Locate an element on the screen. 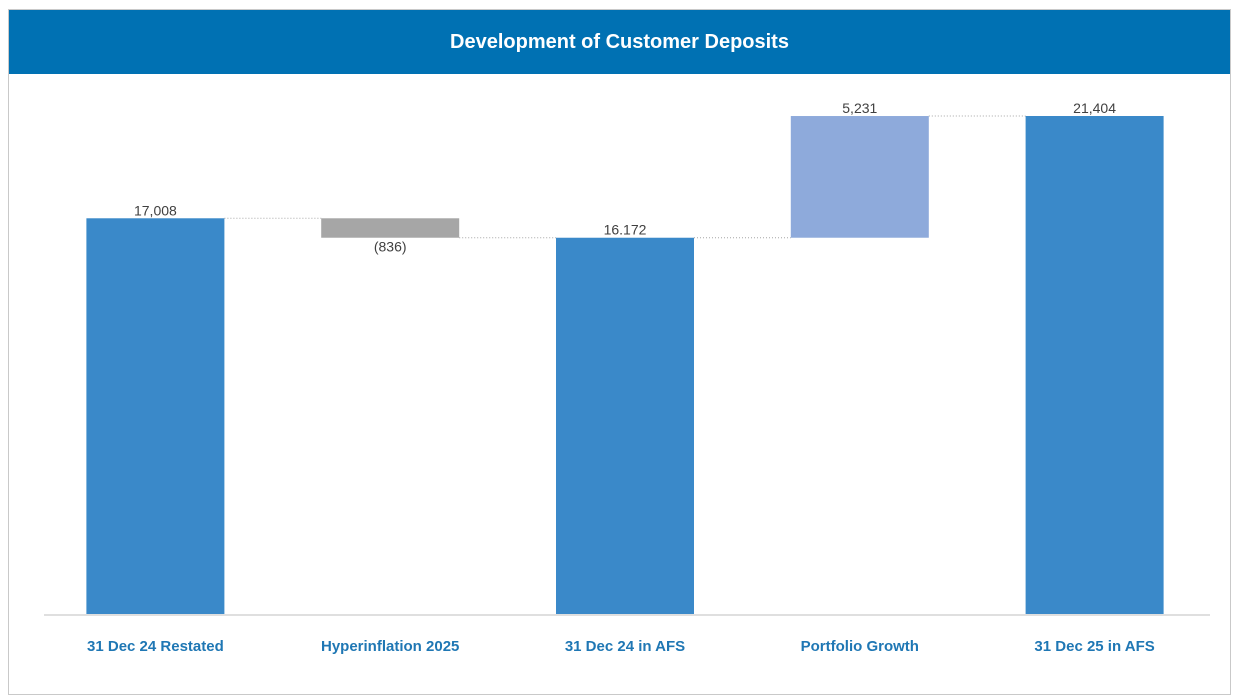 Image resolution: width=1240 pixels, height=698 pixels. chart-title: Development of Customer Deposits is located at coordinates (619, 42).